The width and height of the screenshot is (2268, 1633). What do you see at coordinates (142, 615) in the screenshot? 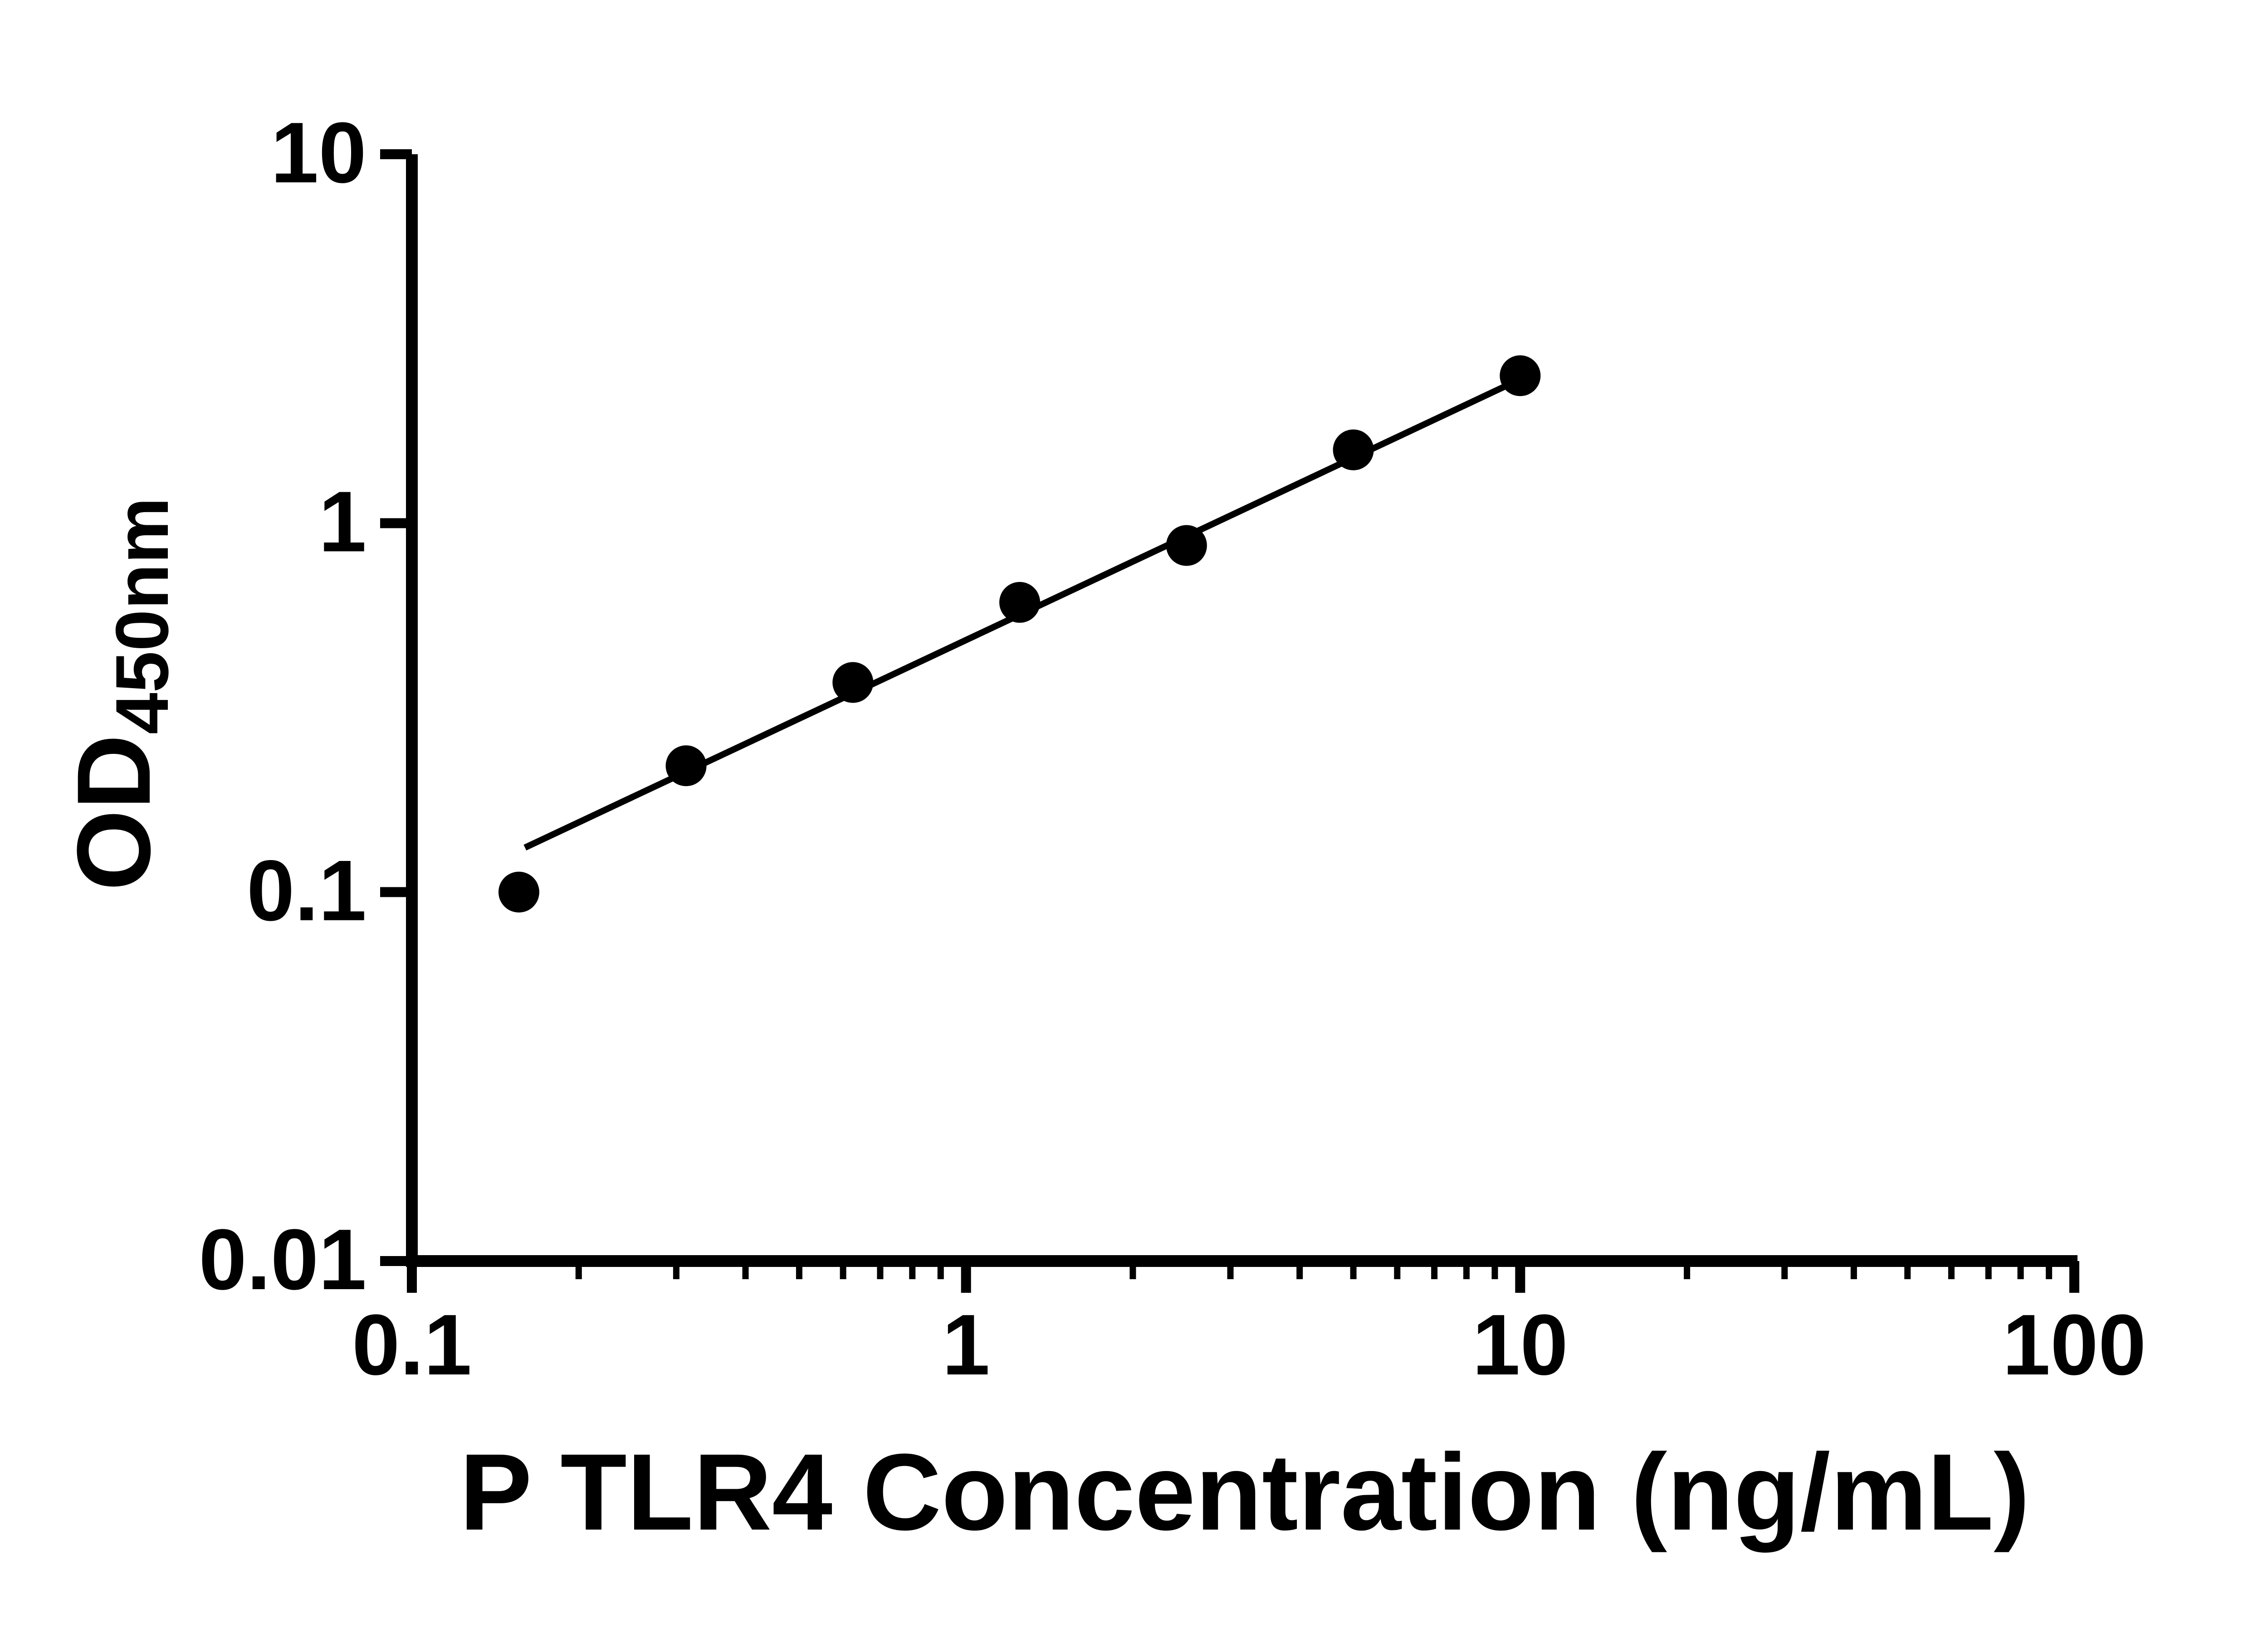
I see `y-axis-title-subscript: 450nm` at bounding box center [142, 615].